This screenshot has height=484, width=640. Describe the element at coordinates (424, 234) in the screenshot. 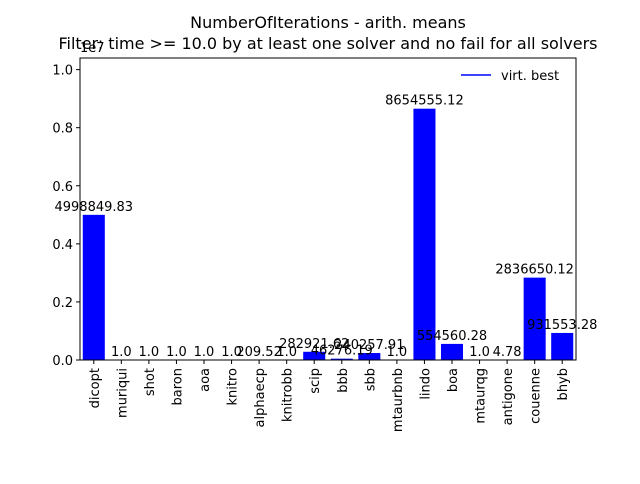

I see `bar-lindo` at that location.